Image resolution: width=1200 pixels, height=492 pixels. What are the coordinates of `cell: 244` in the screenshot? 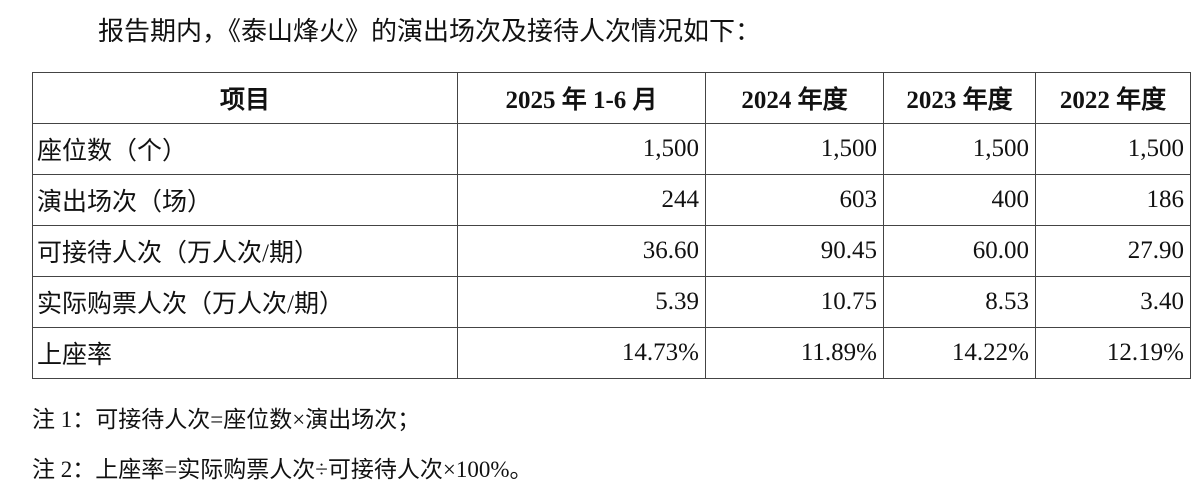 It's located at (581, 200).